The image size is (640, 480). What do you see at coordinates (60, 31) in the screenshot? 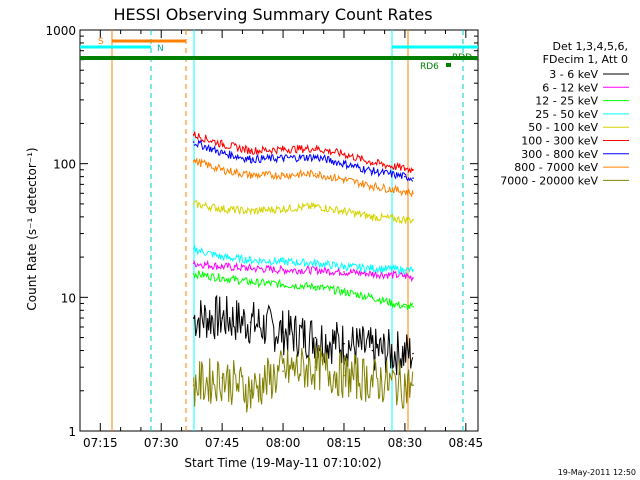
I see `y-tick-label: 1000` at bounding box center [60, 31].